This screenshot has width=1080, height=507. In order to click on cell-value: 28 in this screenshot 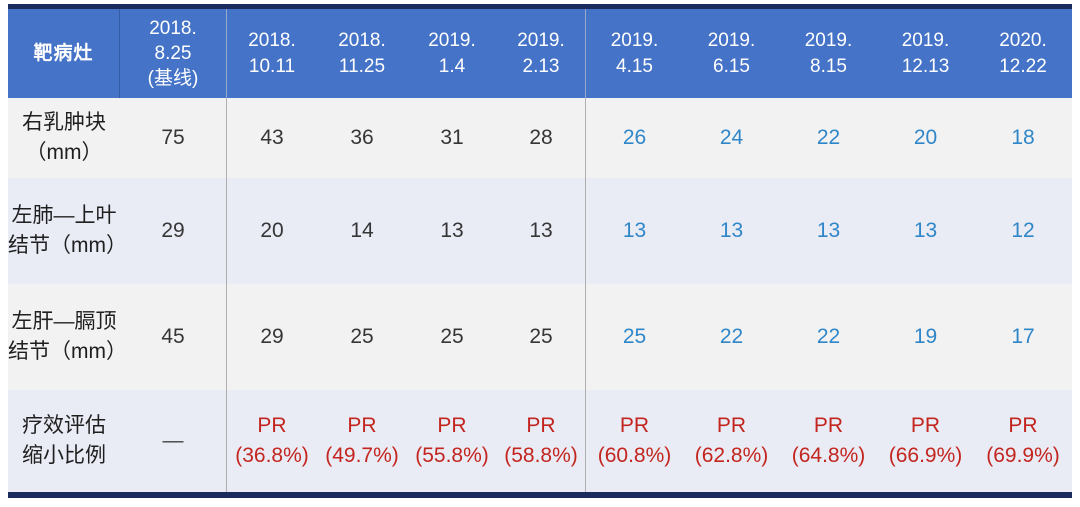, I will do `click(541, 138)`.